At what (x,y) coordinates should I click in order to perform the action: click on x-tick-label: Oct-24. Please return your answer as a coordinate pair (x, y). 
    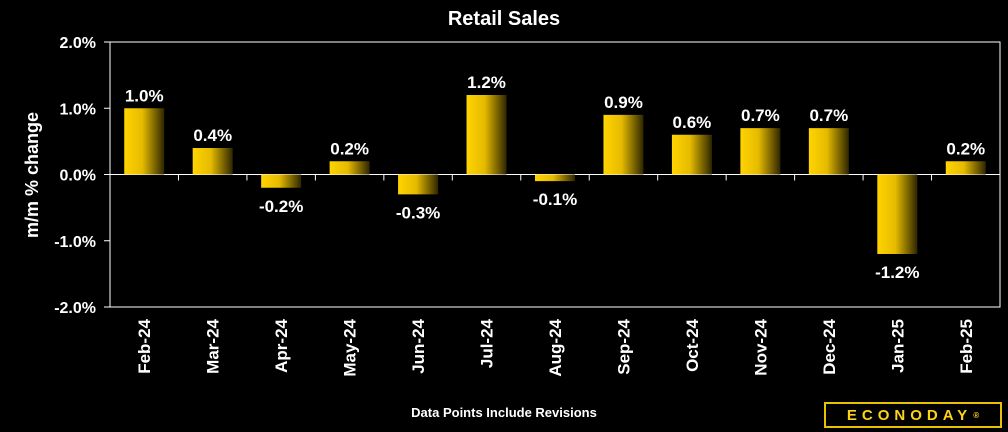
    Looking at the image, I should click on (692, 344).